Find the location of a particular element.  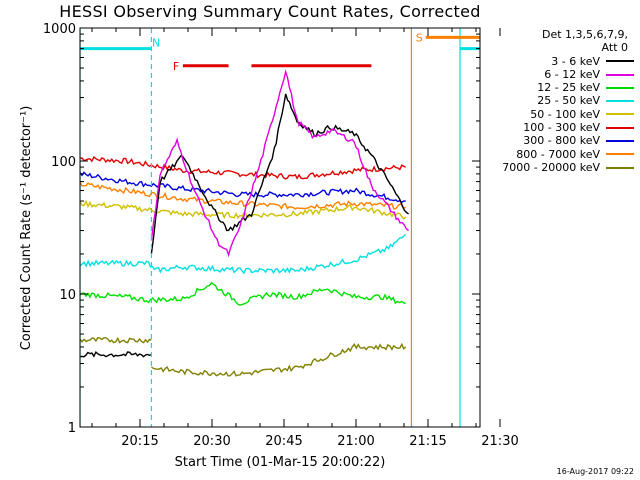

legend-item: 6 - 12 keV is located at coordinates (555, 74).